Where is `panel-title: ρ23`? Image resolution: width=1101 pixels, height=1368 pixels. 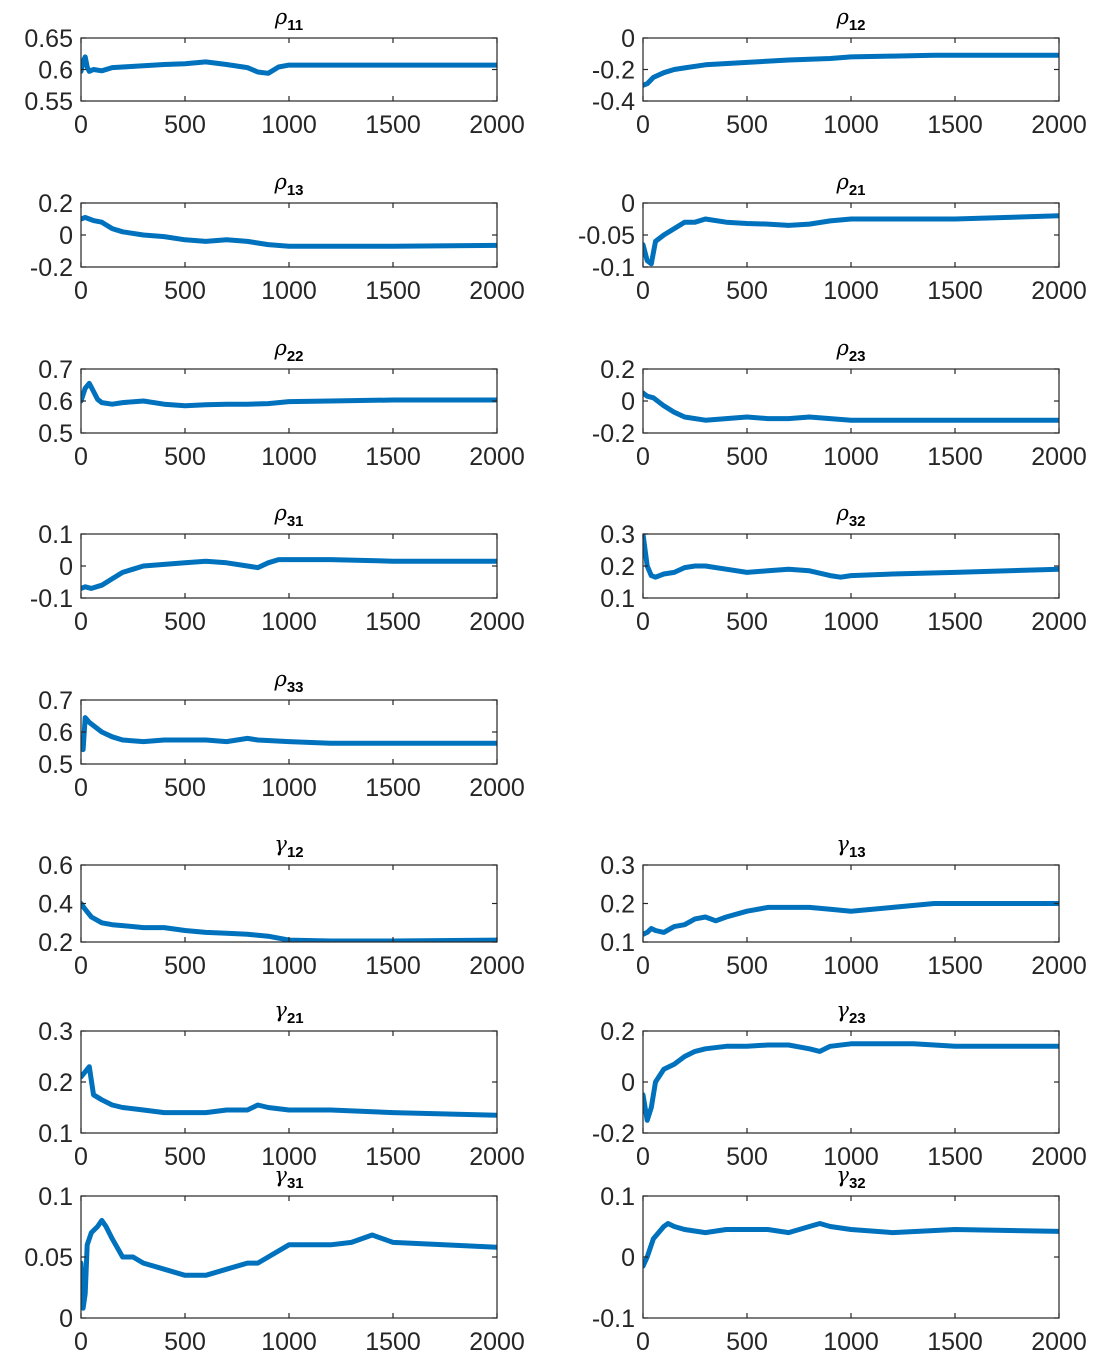 panel-title: ρ23 is located at coordinates (850, 350).